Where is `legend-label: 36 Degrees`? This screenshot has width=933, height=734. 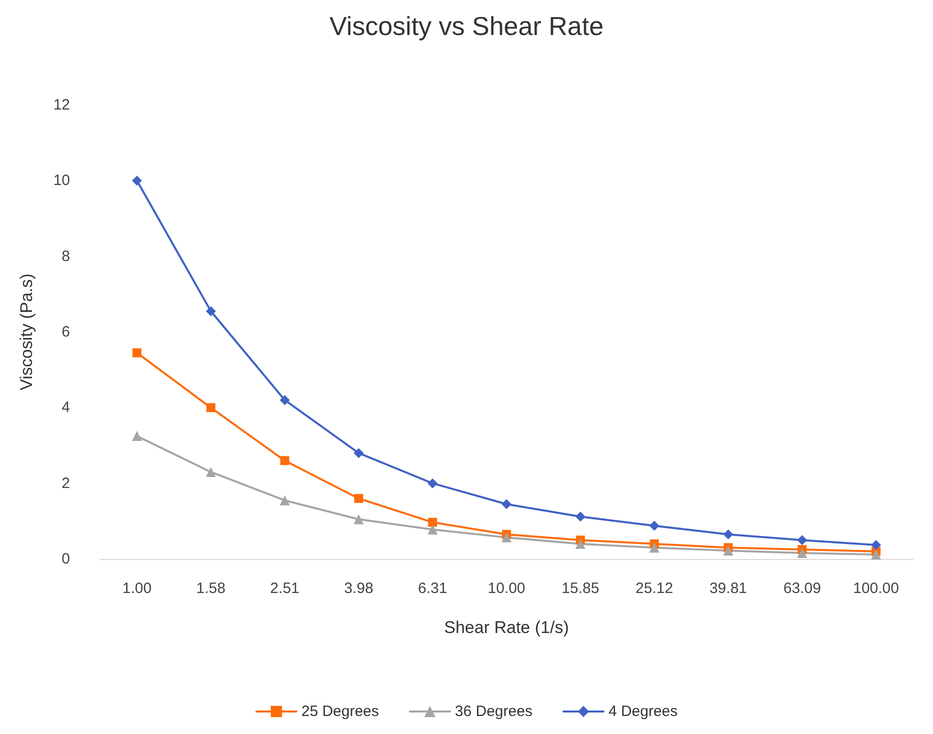
legend-label: 36 Degrees is located at coordinates (493, 711).